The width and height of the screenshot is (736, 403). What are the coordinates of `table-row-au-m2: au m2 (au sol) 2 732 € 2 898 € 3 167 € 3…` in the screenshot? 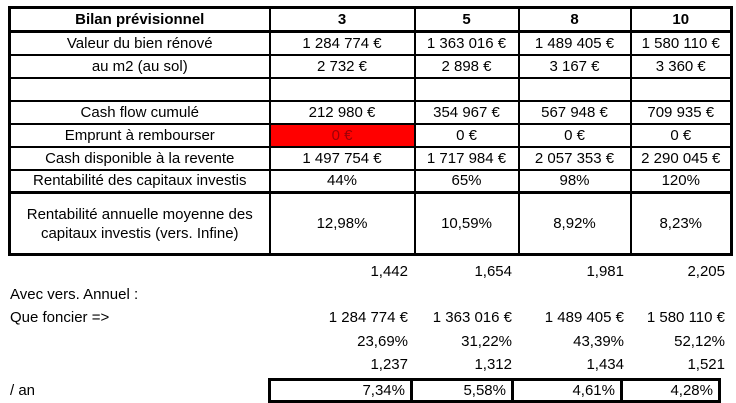 It's located at (370, 66).